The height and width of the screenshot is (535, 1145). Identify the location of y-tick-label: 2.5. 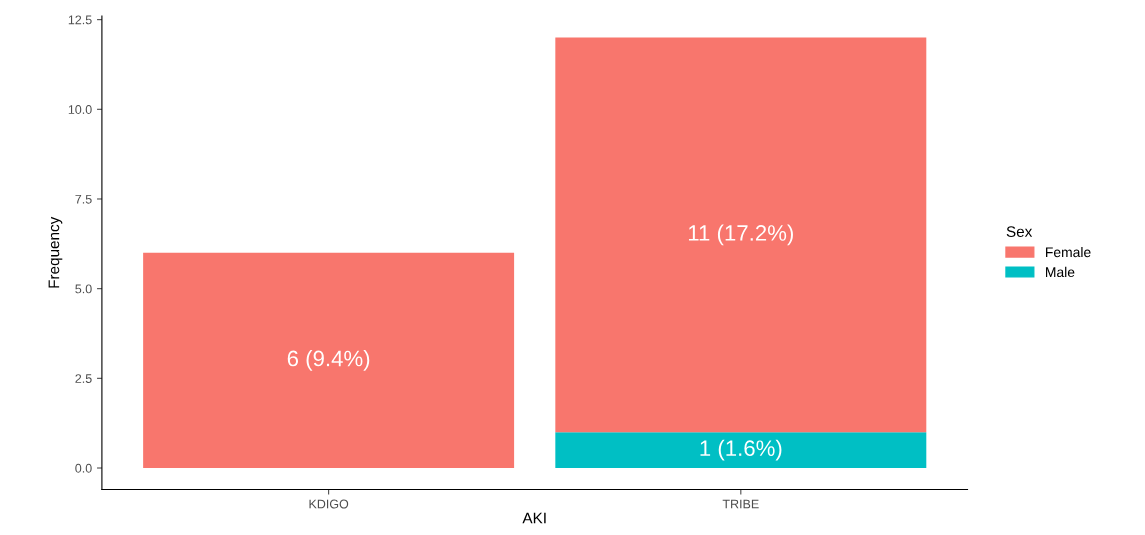
(83, 378).